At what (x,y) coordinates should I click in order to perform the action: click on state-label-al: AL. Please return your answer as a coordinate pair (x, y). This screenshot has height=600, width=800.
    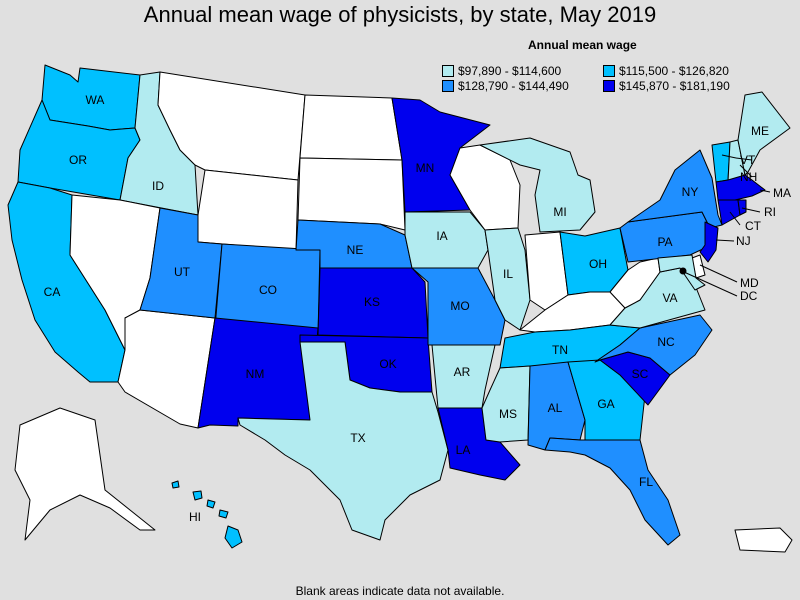
    Looking at the image, I should click on (555, 408).